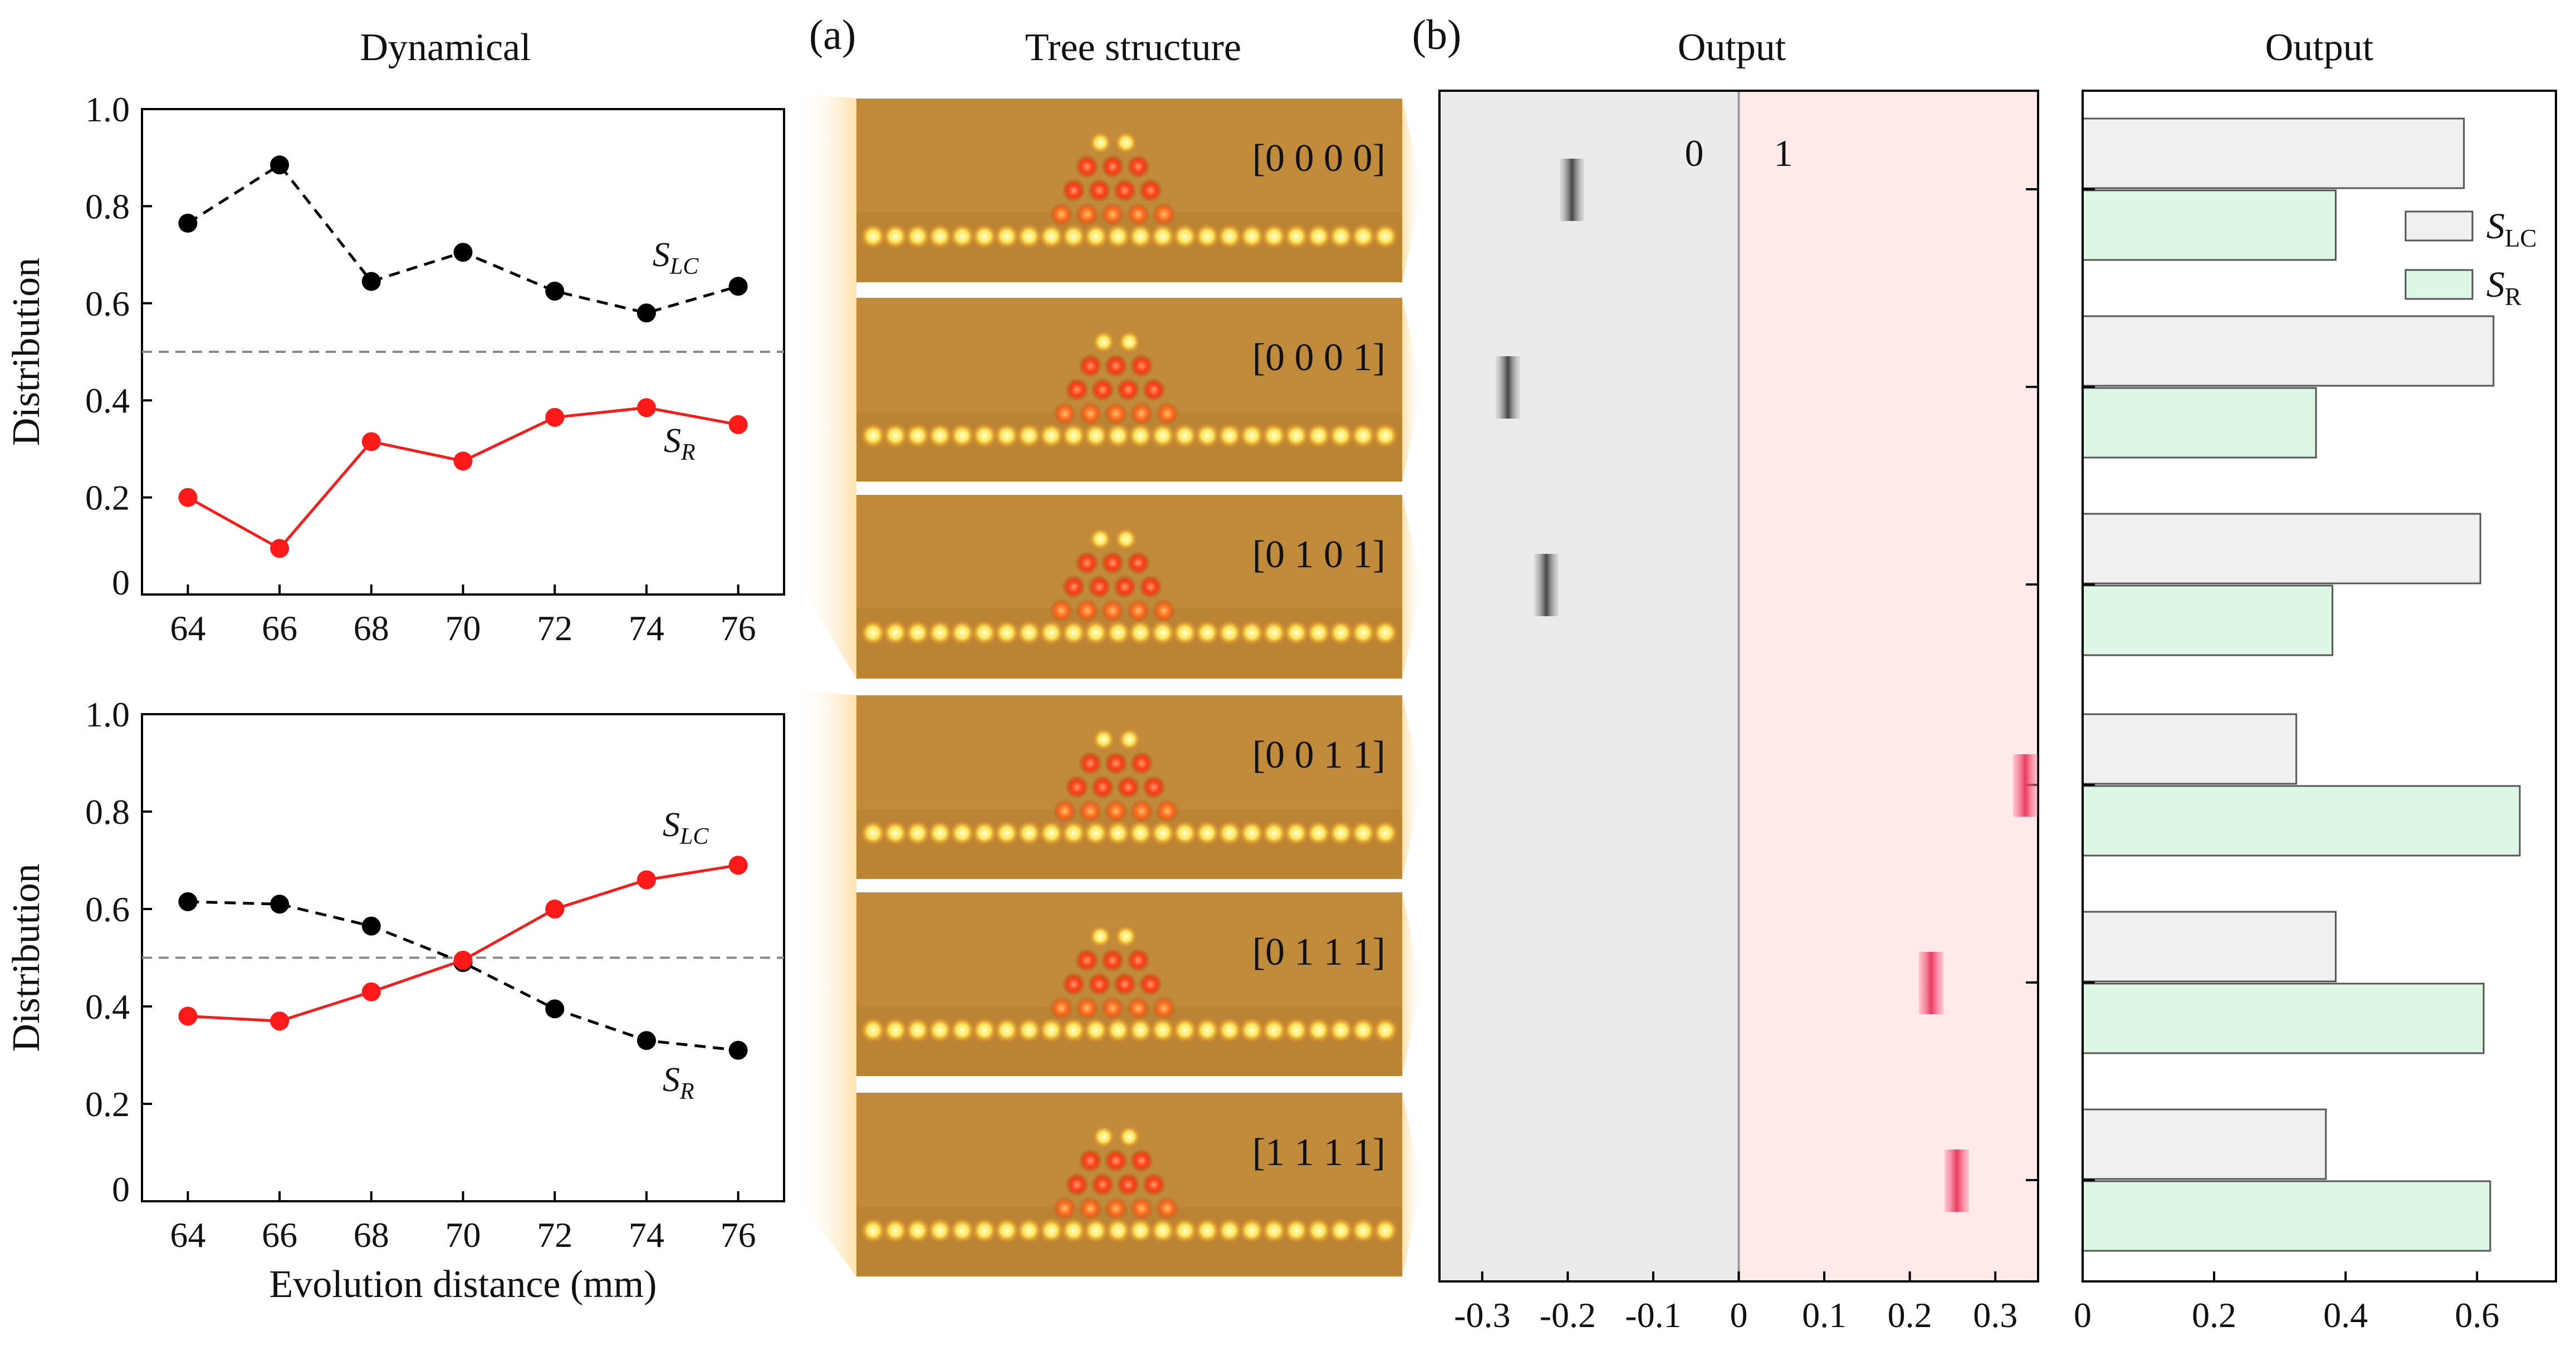 The width and height of the screenshot is (2576, 1351). I want to click on output-bar-title: Output, so click(2319, 47).